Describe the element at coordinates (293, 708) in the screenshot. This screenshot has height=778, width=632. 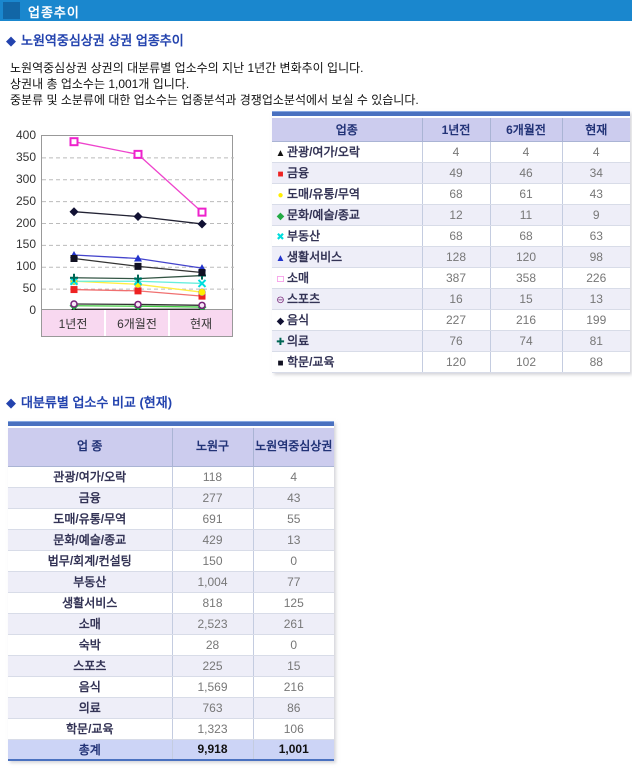
I see `compare-value-cell: 86` at that location.